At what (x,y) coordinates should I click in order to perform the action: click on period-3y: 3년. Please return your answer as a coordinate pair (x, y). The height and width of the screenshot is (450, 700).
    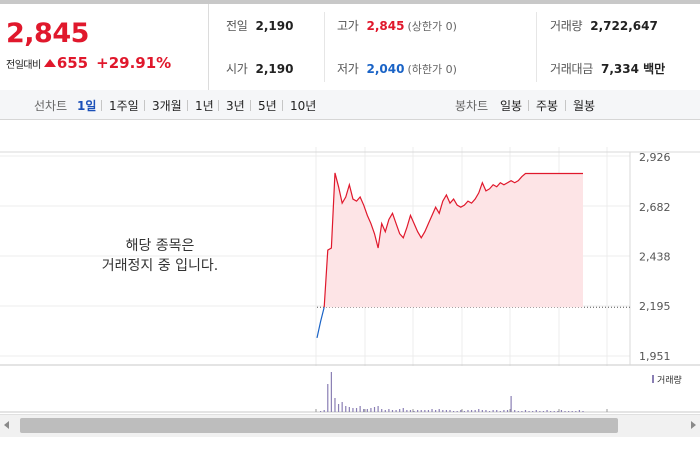
    Looking at the image, I should click on (235, 106).